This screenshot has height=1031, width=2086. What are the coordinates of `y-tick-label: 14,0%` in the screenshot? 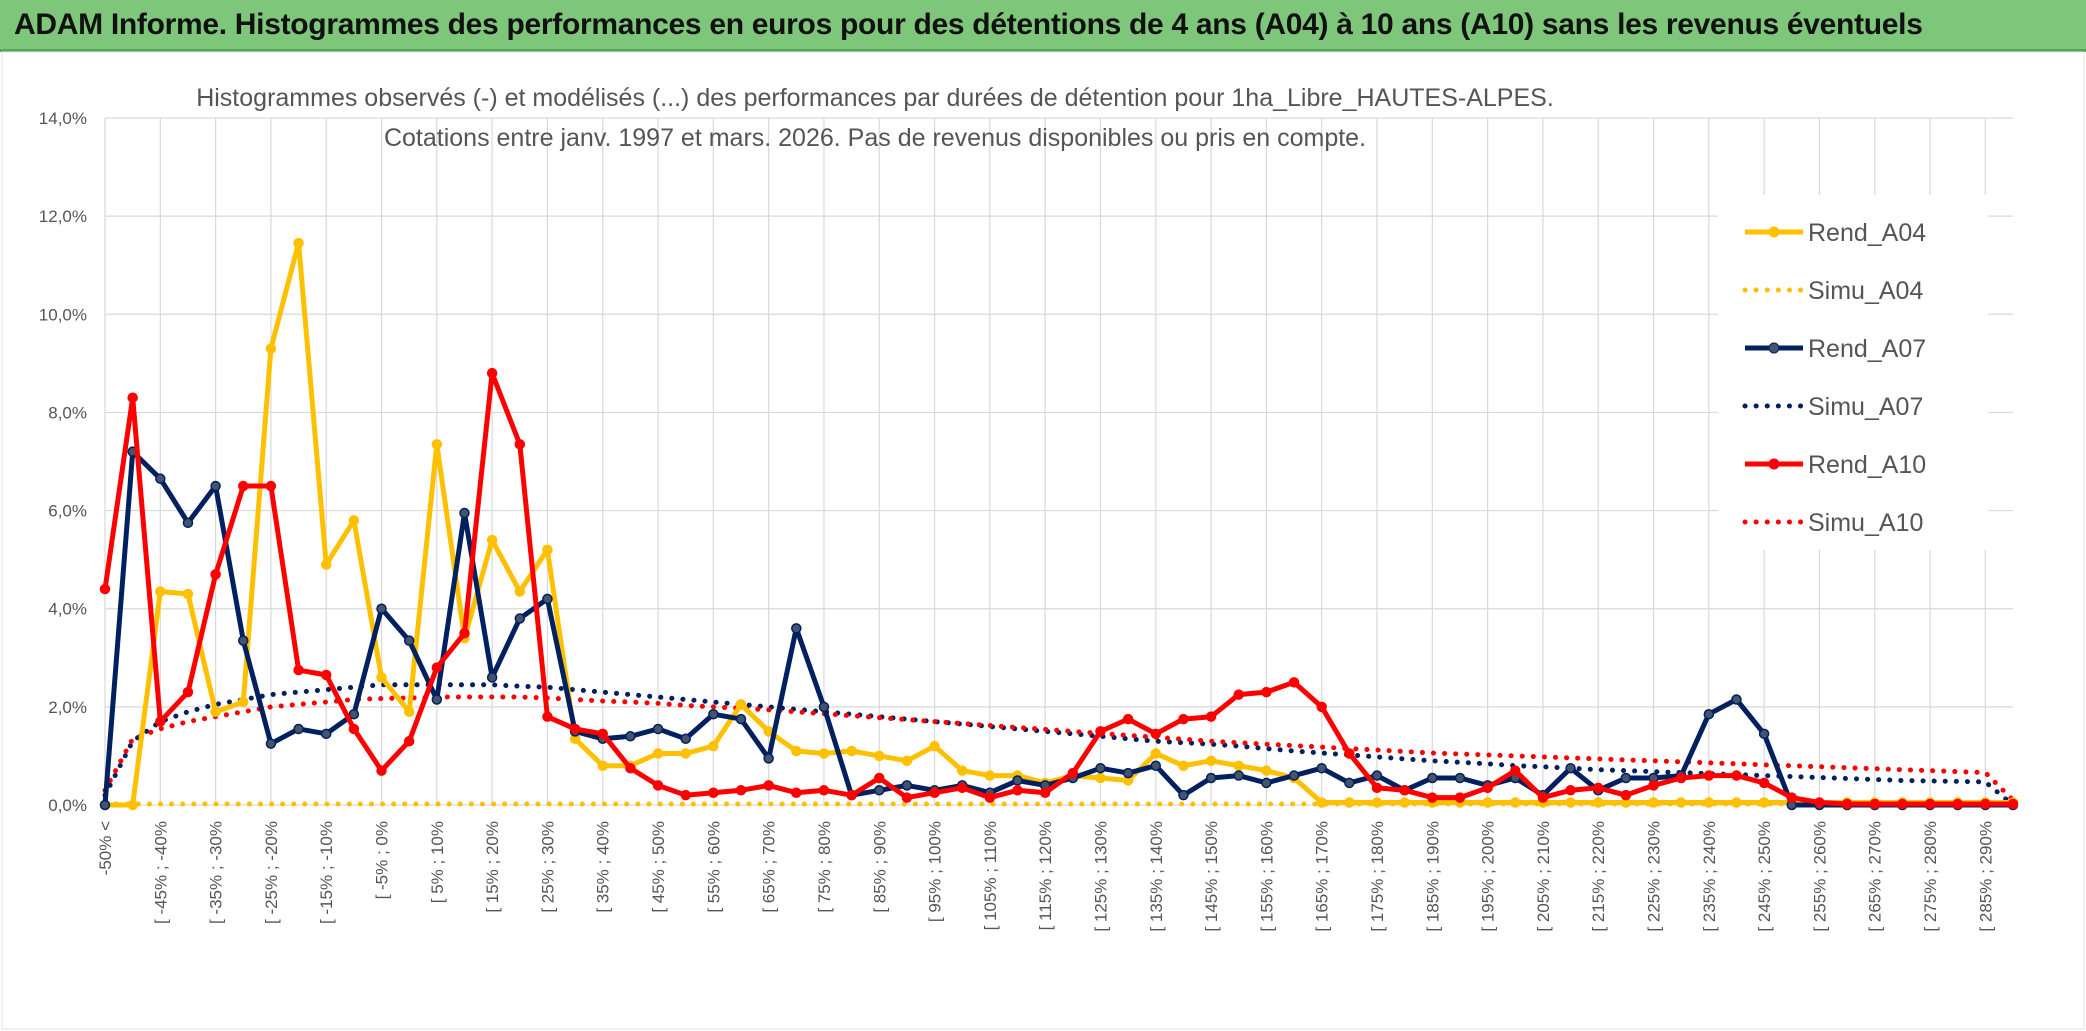 It's located at (63, 118).